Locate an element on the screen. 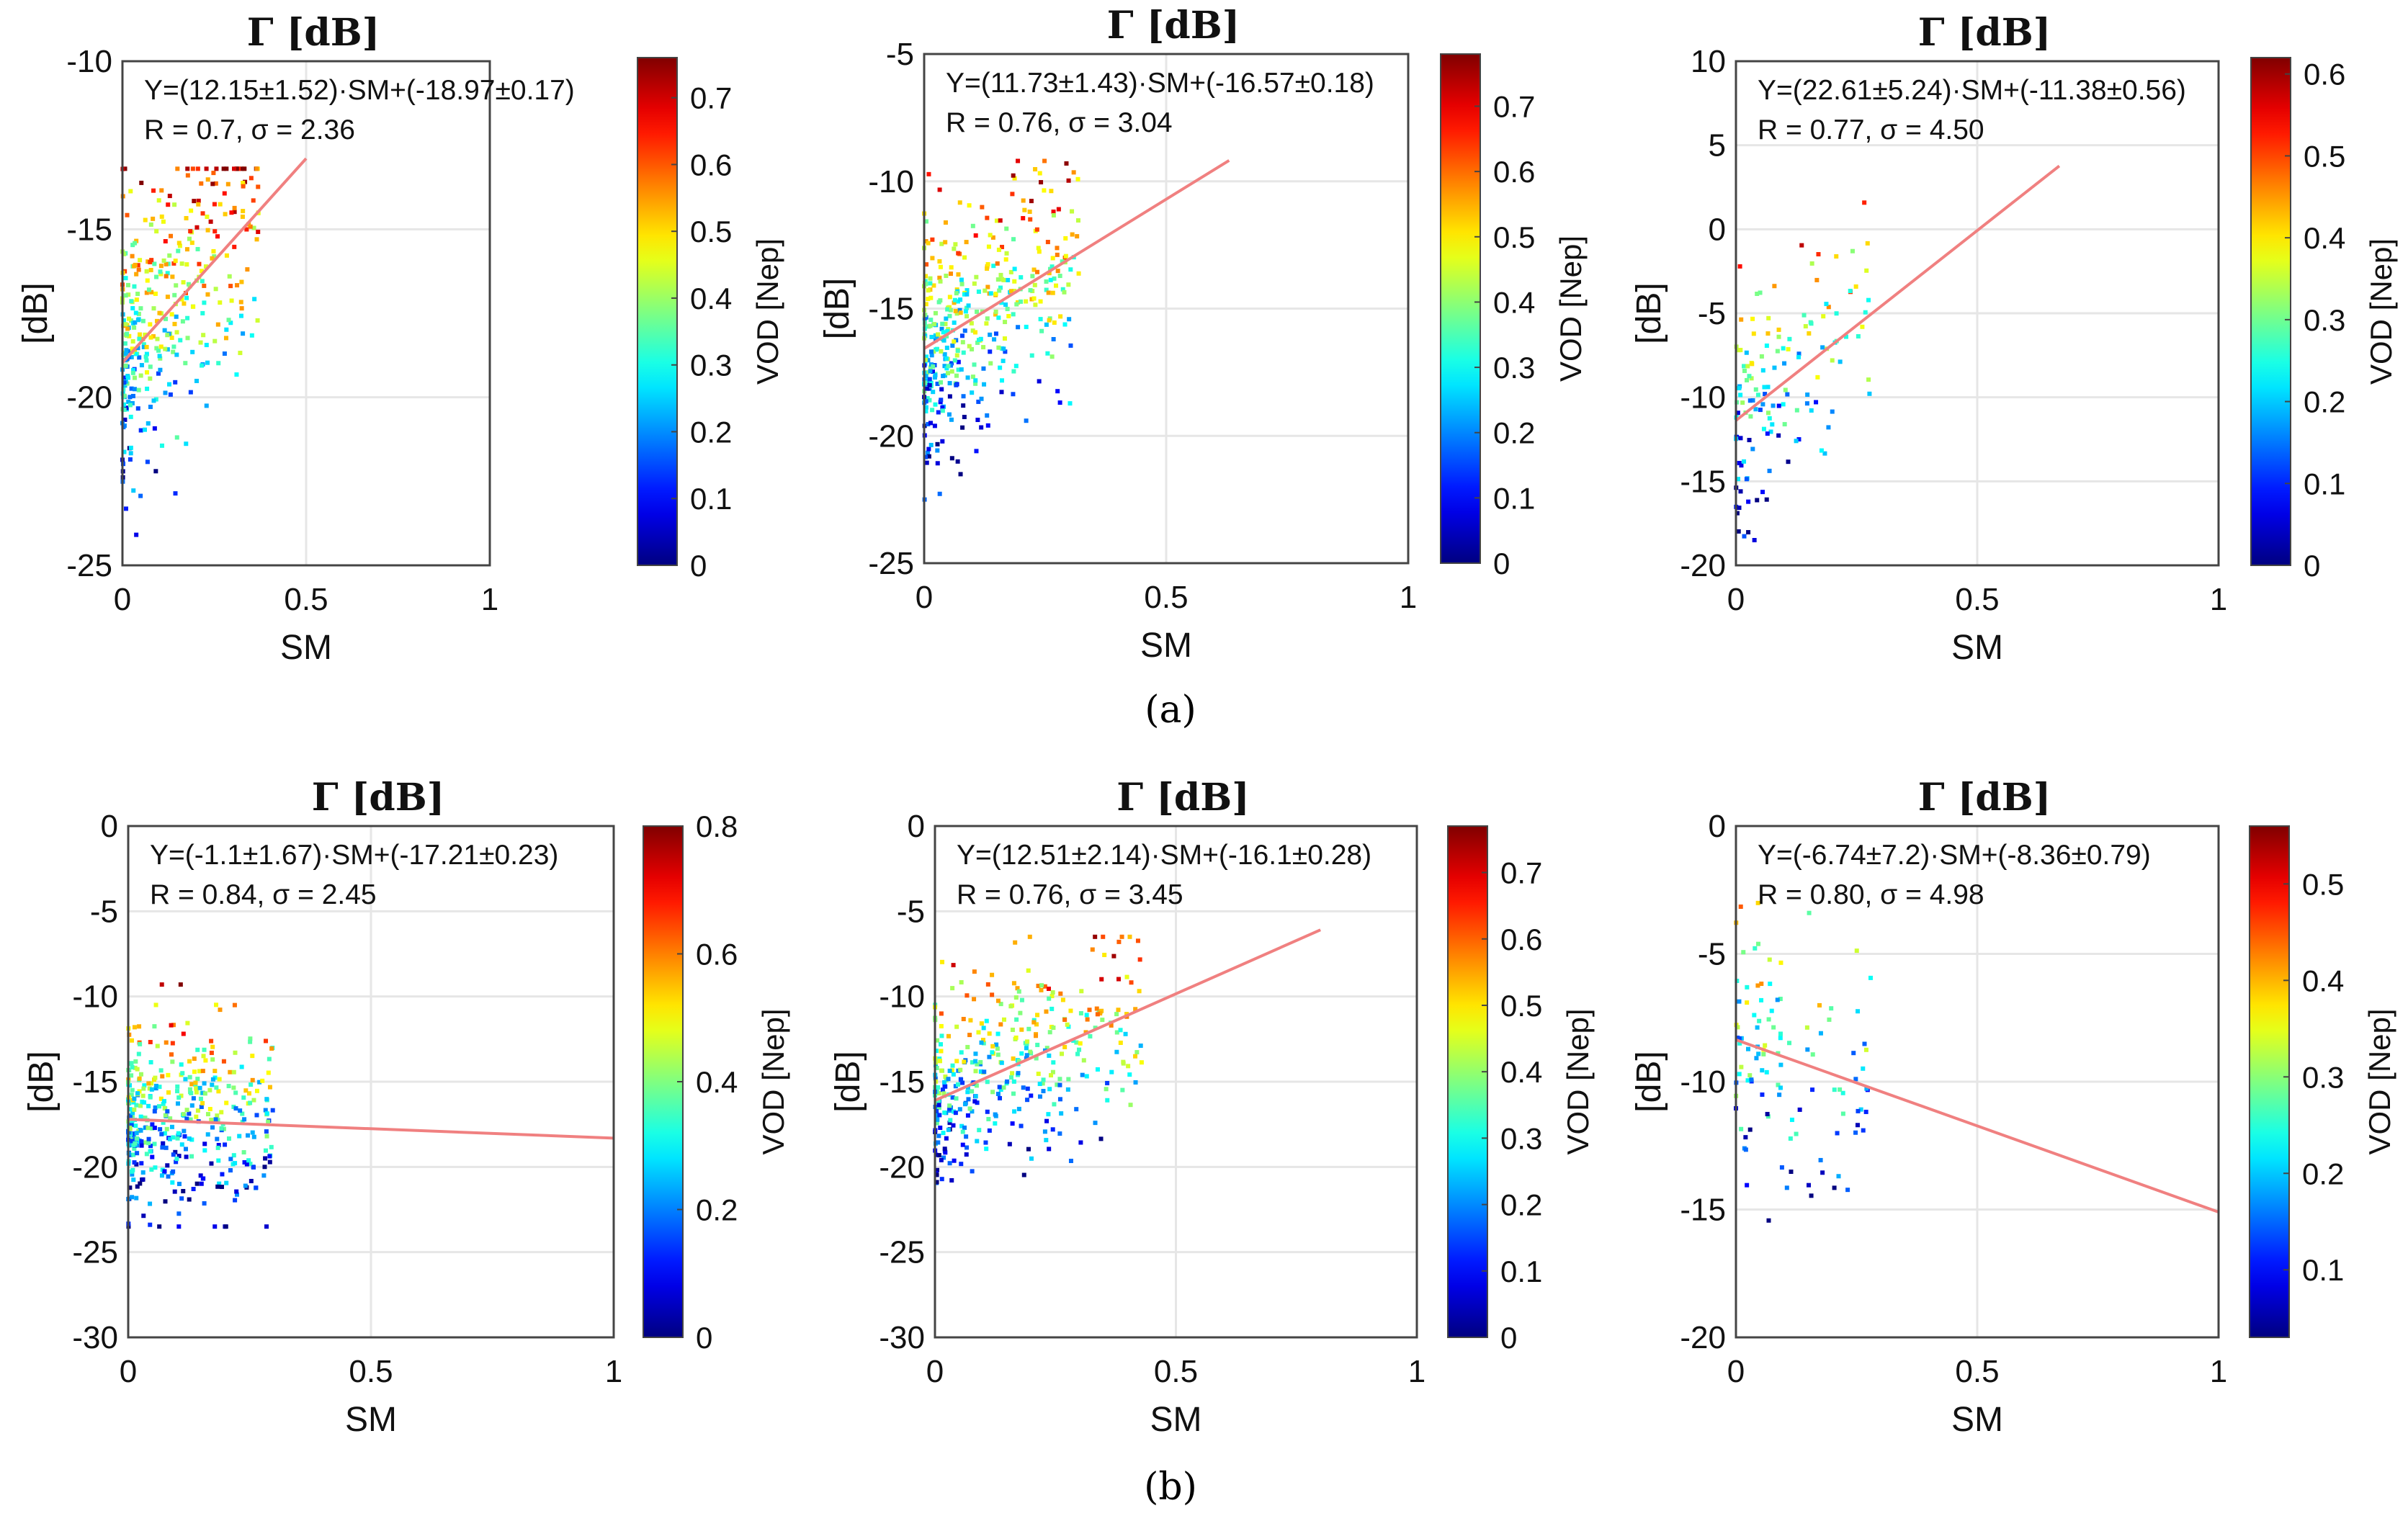 The image size is (2408, 1539). x-tick-label: 0 is located at coordinates (122, 600).